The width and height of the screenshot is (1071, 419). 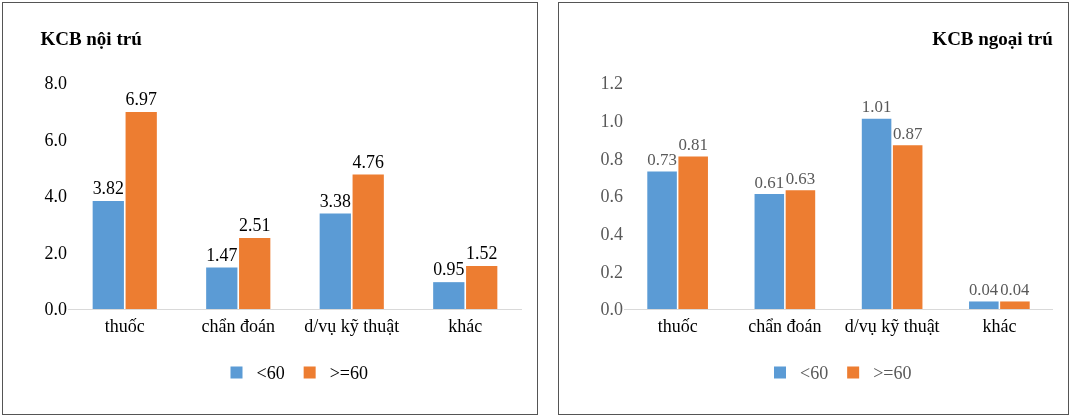 What do you see at coordinates (611, 271) in the screenshot?
I see `y-tick-label: 0.2` at bounding box center [611, 271].